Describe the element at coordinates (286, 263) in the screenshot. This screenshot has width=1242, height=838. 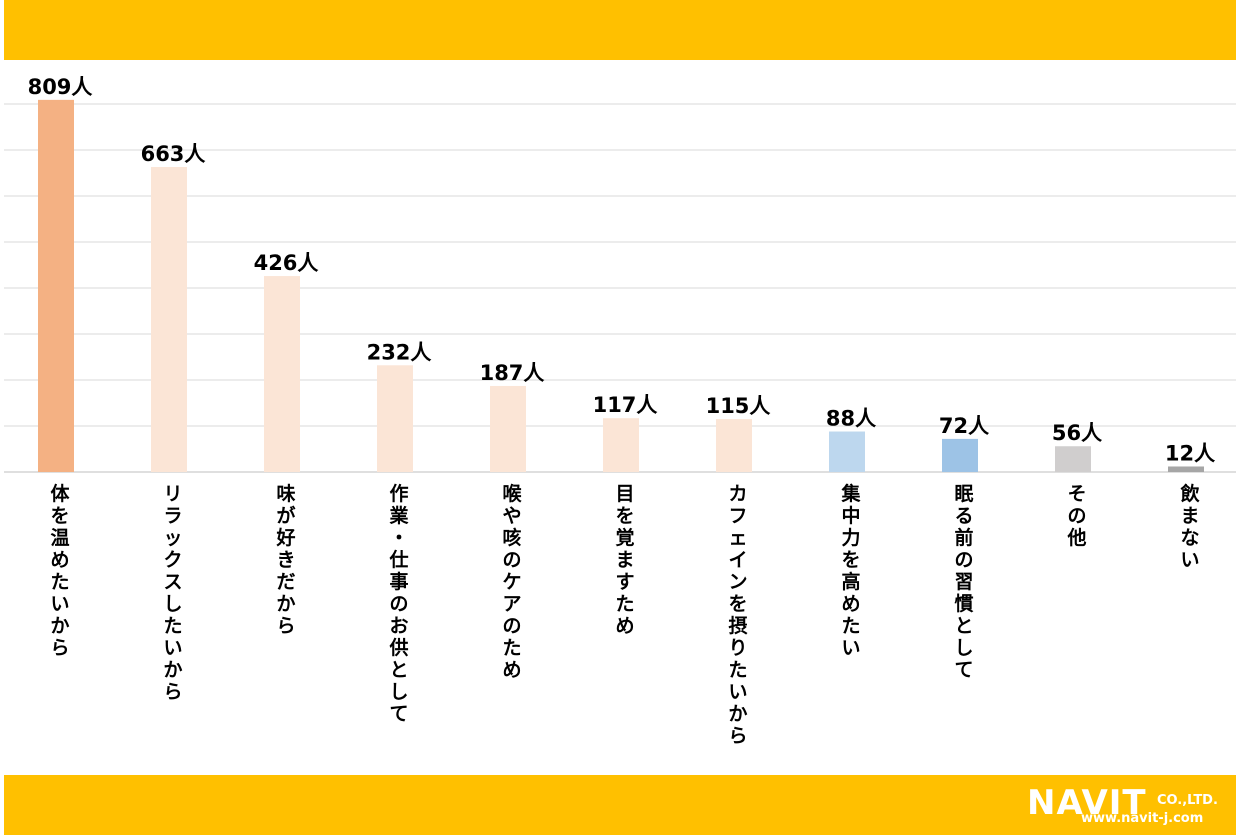
I see `value-label: 426人` at that location.